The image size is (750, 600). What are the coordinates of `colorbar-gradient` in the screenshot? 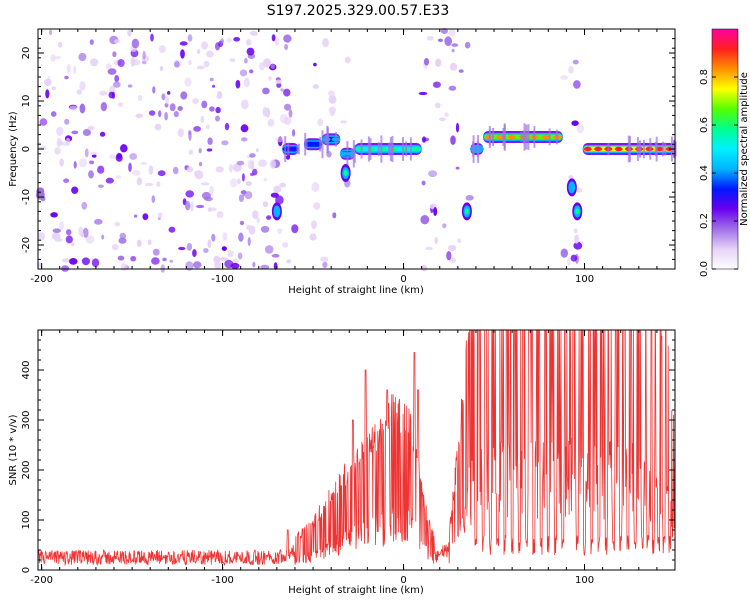 It's located at (725, 149).